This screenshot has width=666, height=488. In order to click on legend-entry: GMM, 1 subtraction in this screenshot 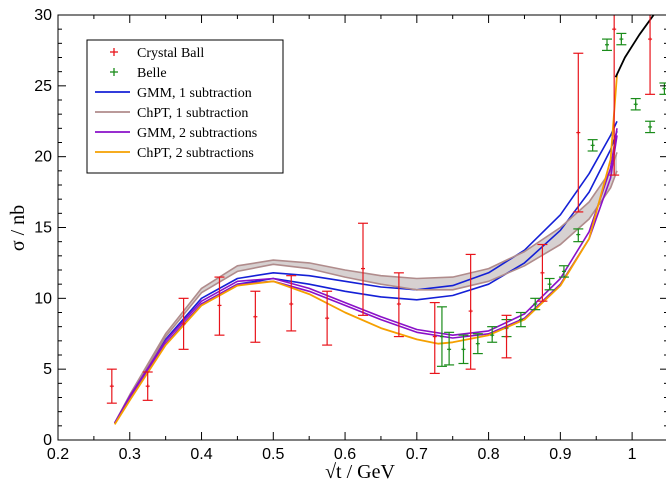, I will do `click(173, 93)`.